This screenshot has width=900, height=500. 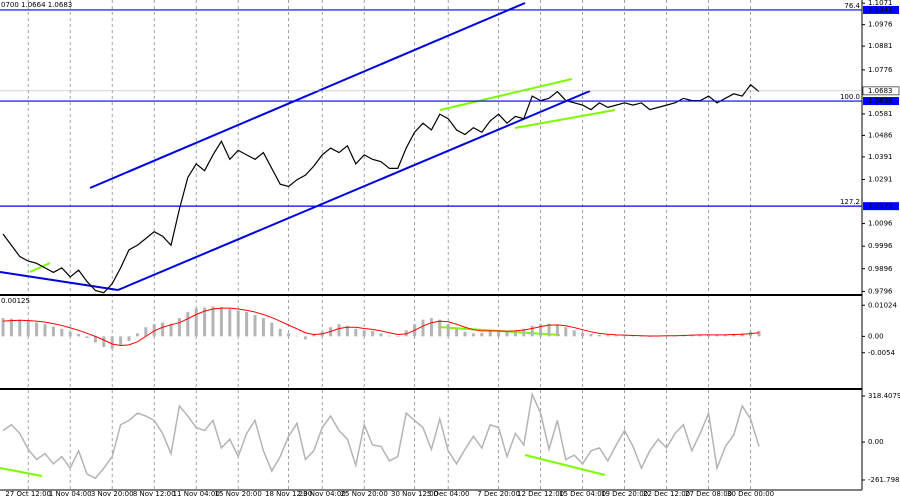 I want to click on x-tick-label: 25 Nov 20:00, so click(x=364, y=494).